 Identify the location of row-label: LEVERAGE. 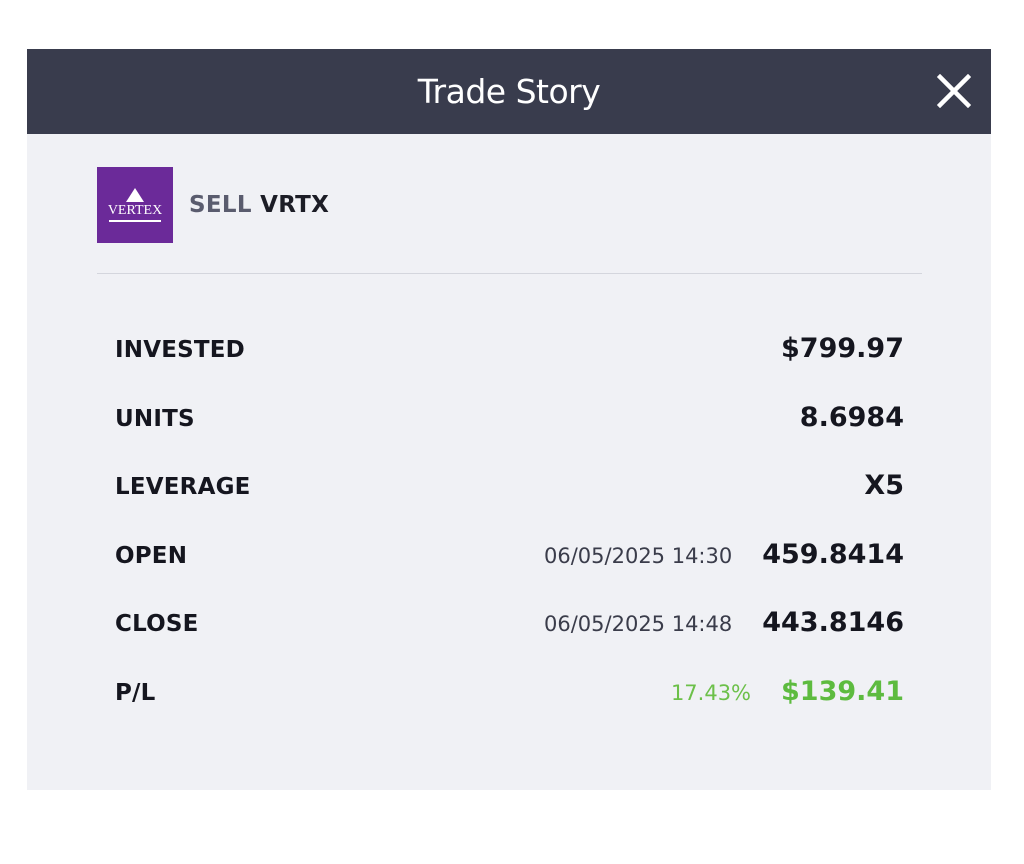
(183, 487).